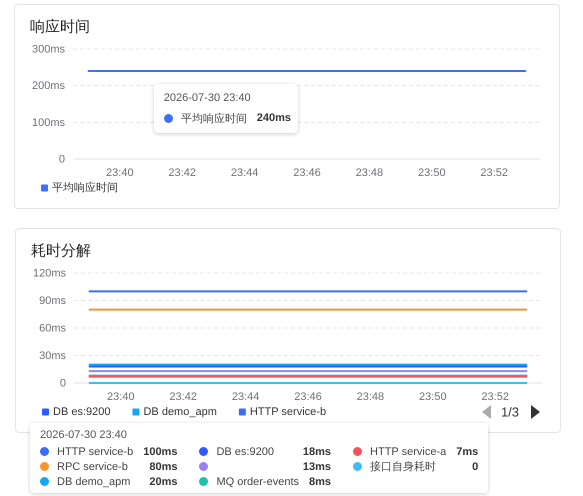  What do you see at coordinates (317, 452) in the screenshot?
I see `text: 18ms` at bounding box center [317, 452].